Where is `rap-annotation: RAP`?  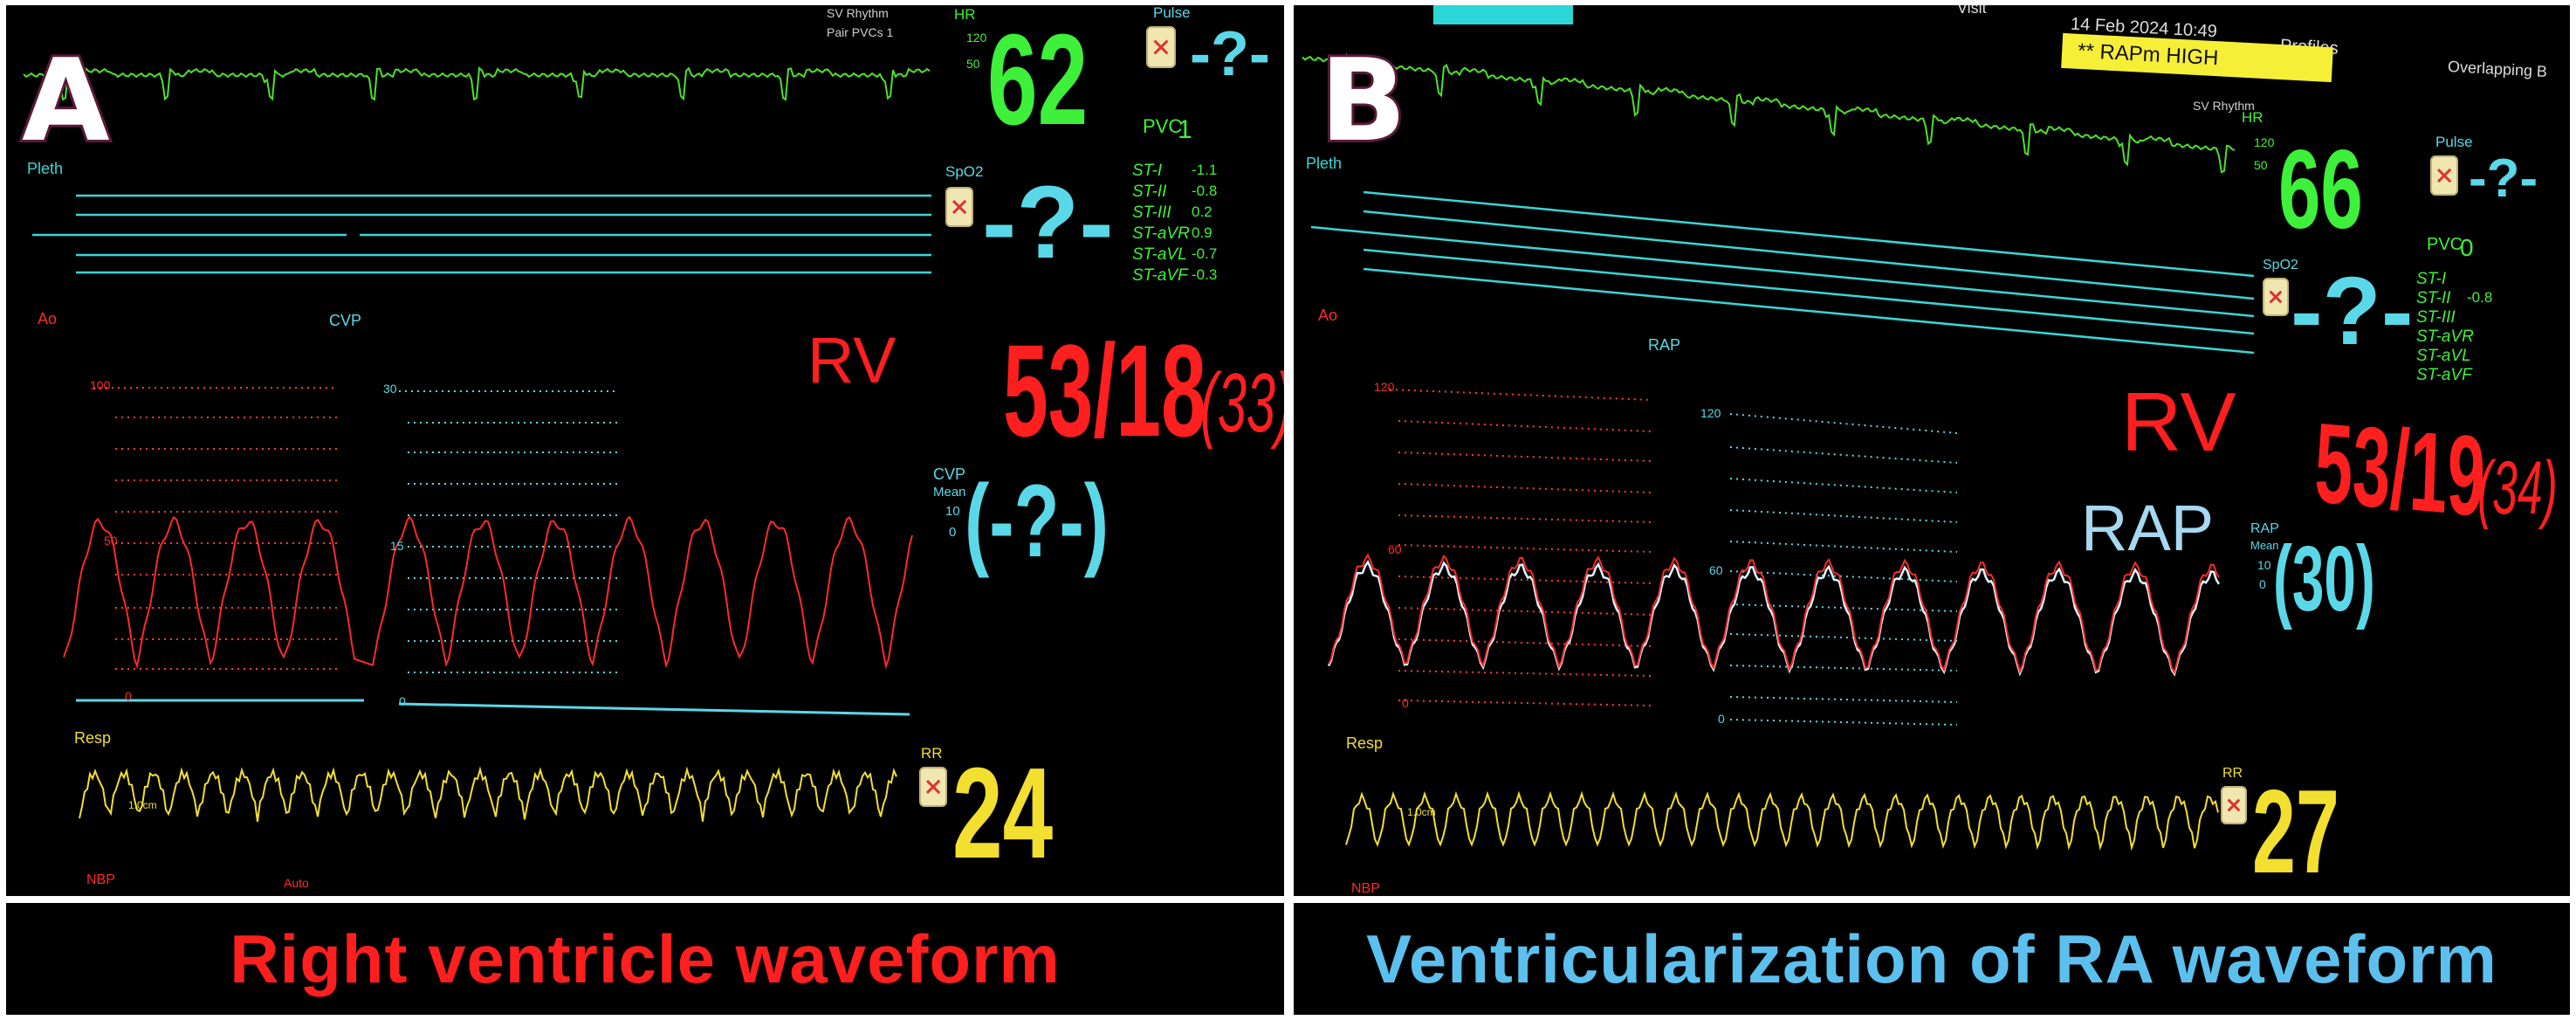
rap-annotation: RAP is located at coordinates (2148, 528).